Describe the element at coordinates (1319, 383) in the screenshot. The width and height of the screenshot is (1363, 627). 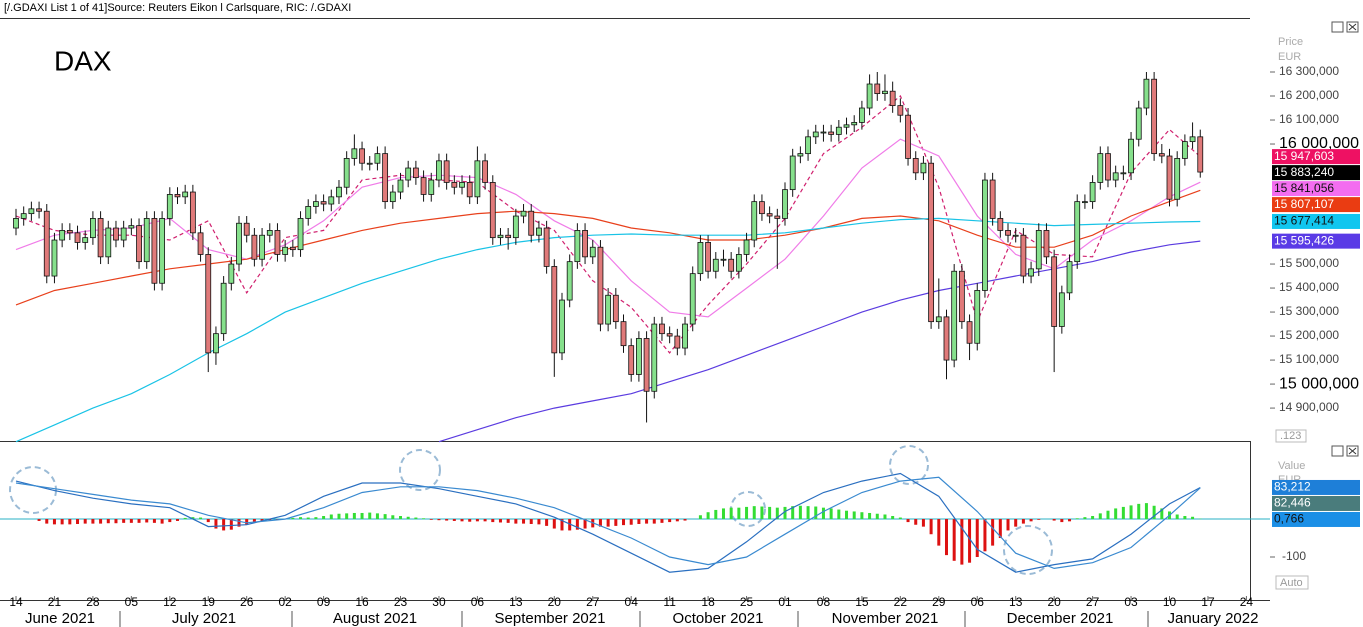
I see `y-tick-label: 15 000,000` at that location.